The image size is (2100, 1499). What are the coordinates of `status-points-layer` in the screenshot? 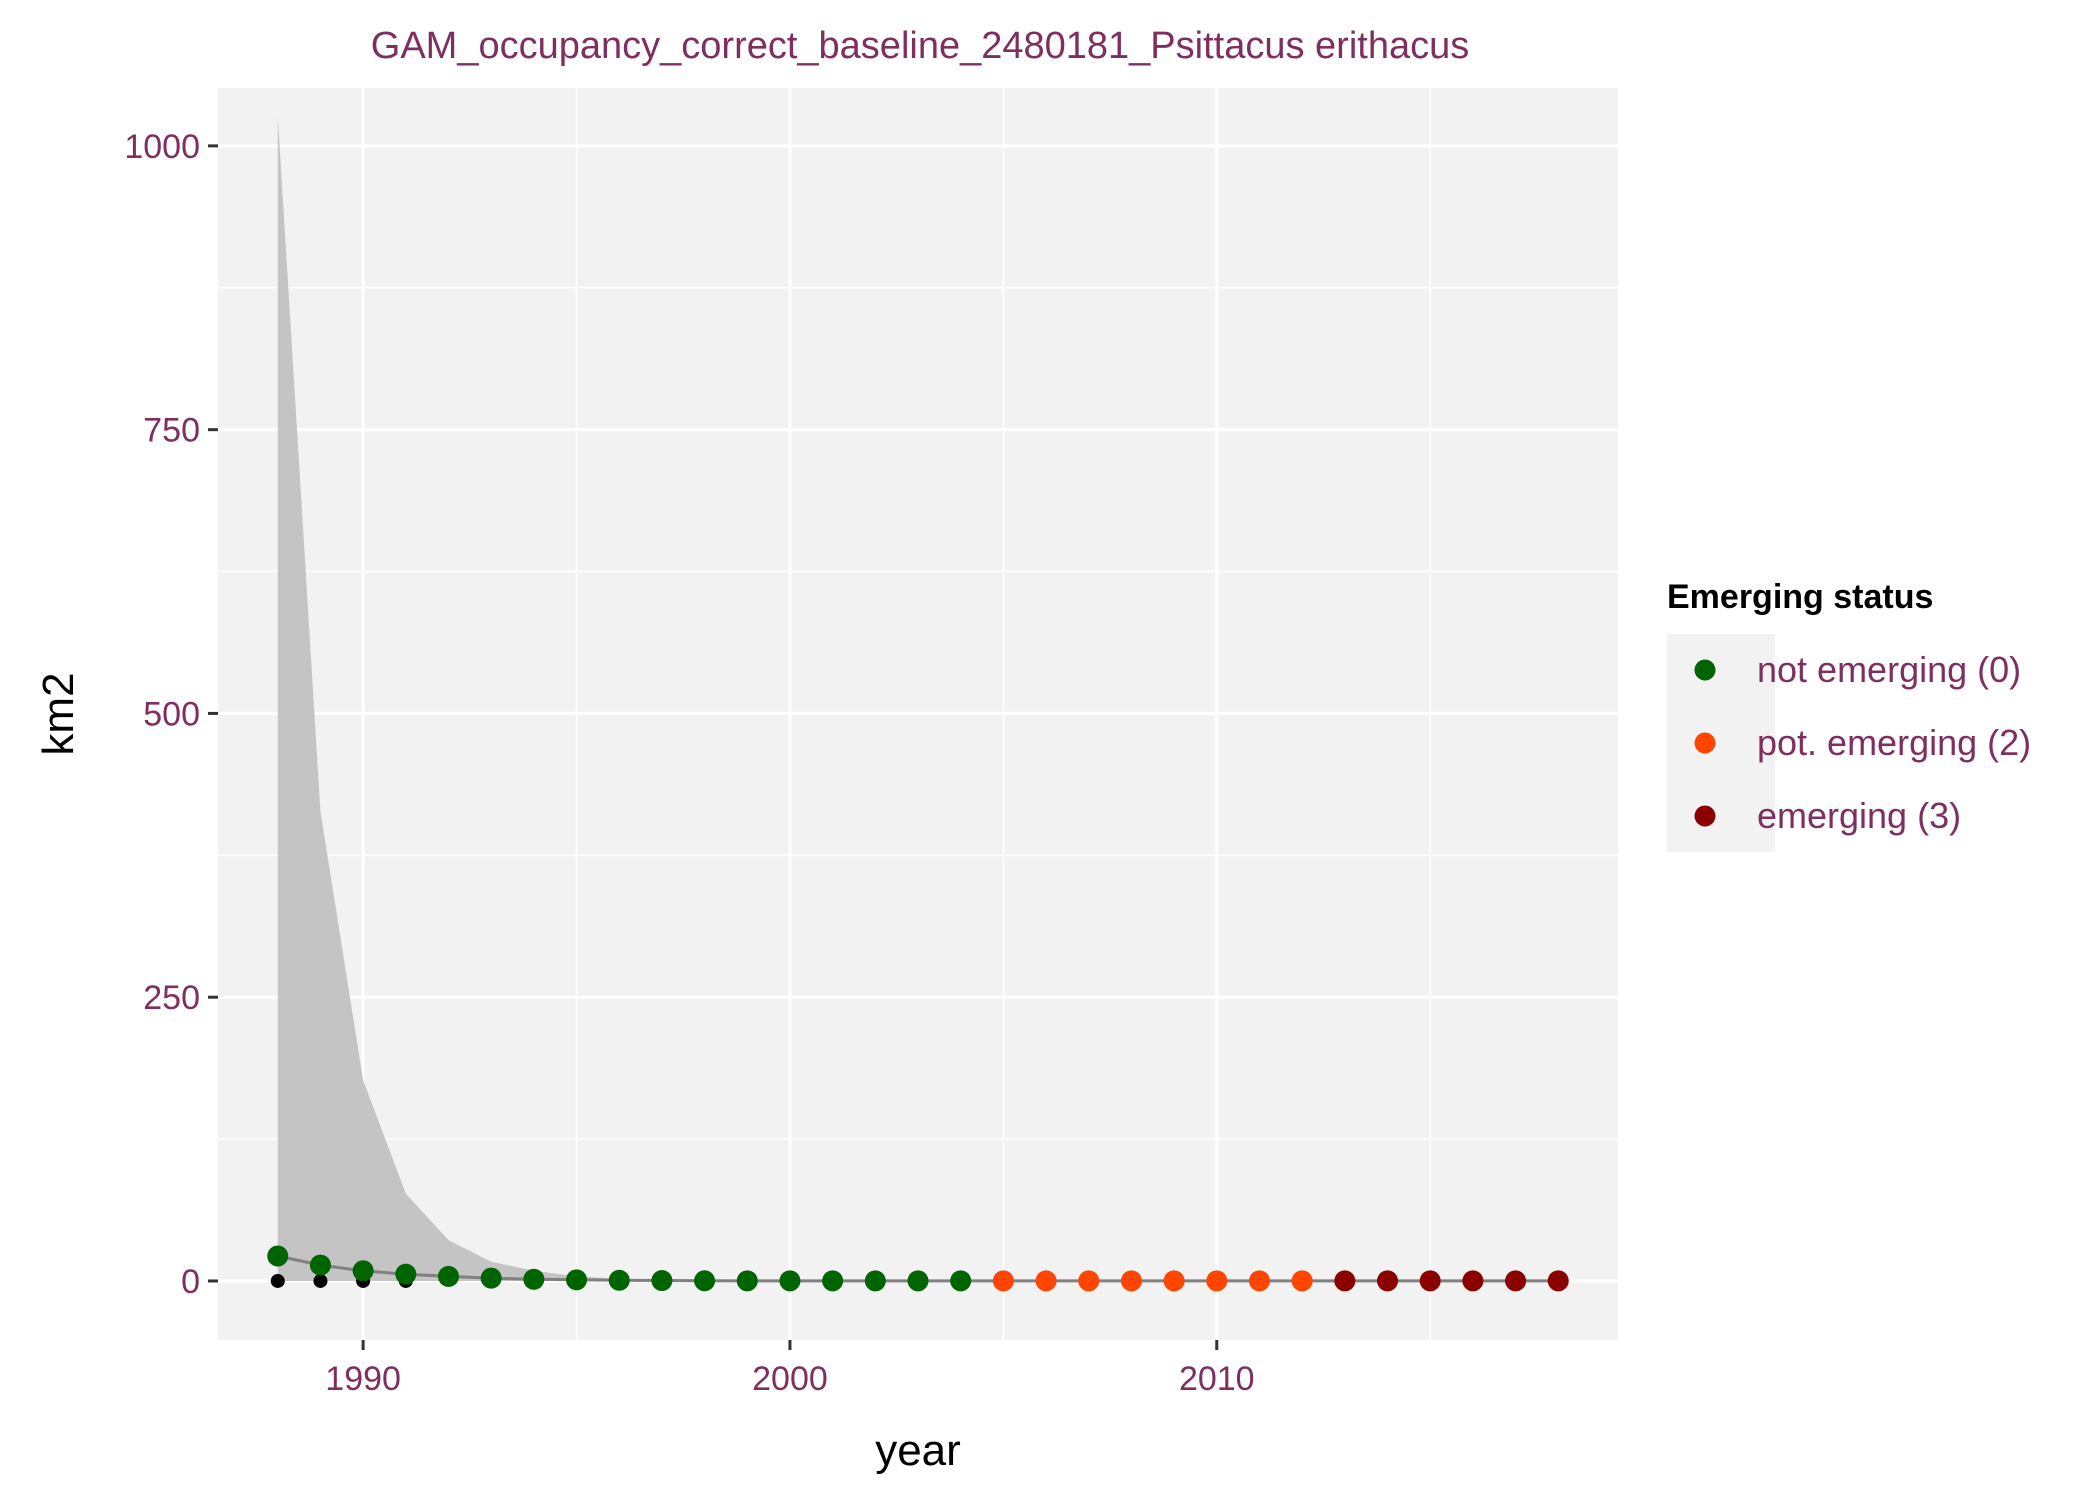 It's located at (918, 1268).